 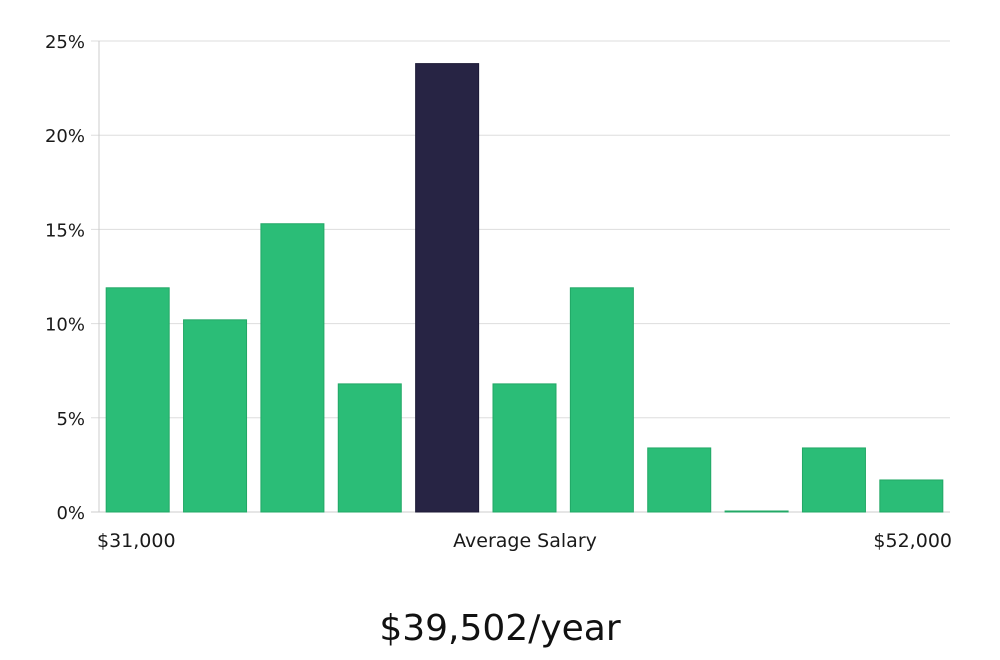 What do you see at coordinates (136, 541) in the screenshot?
I see `x-axis-min-label: $31,000` at bounding box center [136, 541].